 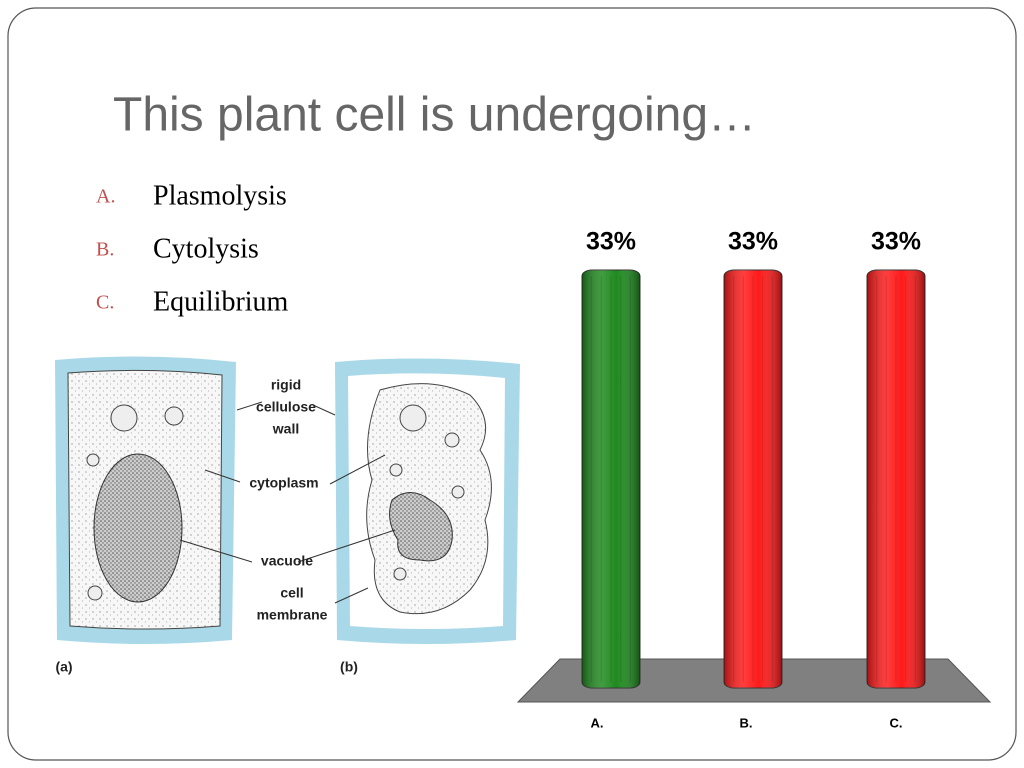 I want to click on leader-lines, so click(x=287, y=502).